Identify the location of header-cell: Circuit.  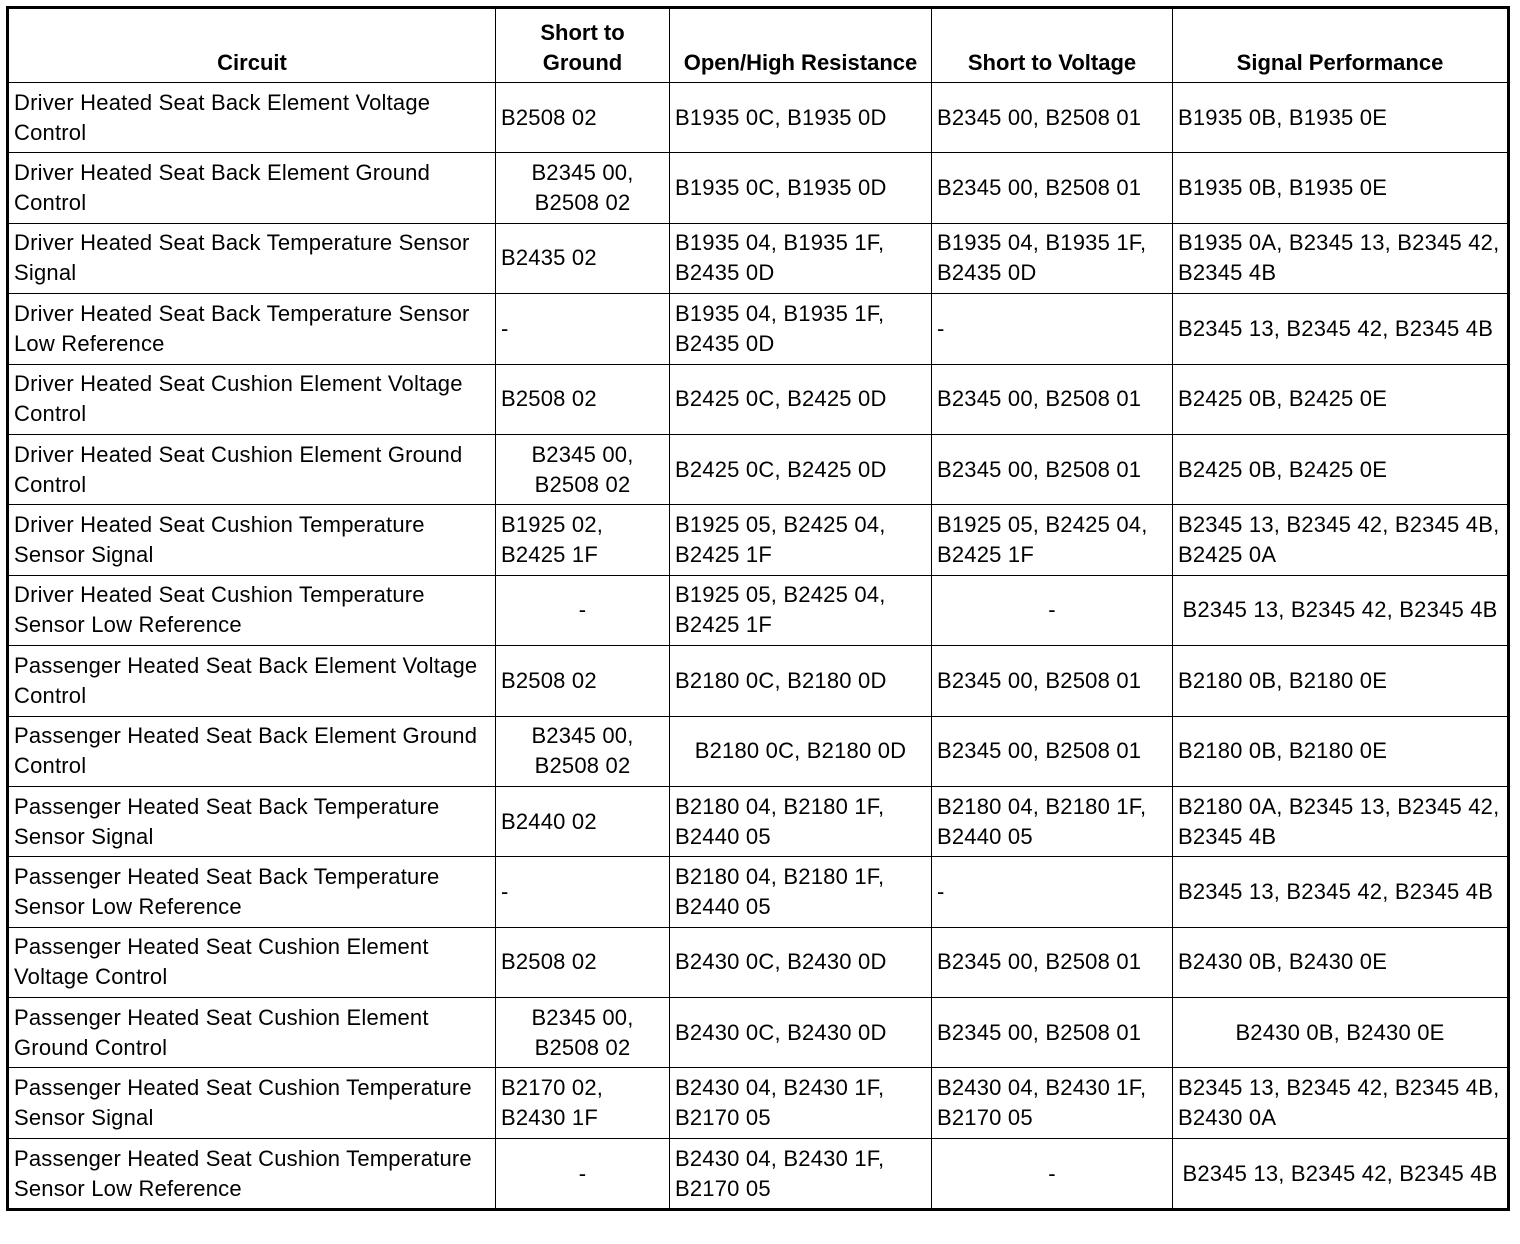
(251, 45).